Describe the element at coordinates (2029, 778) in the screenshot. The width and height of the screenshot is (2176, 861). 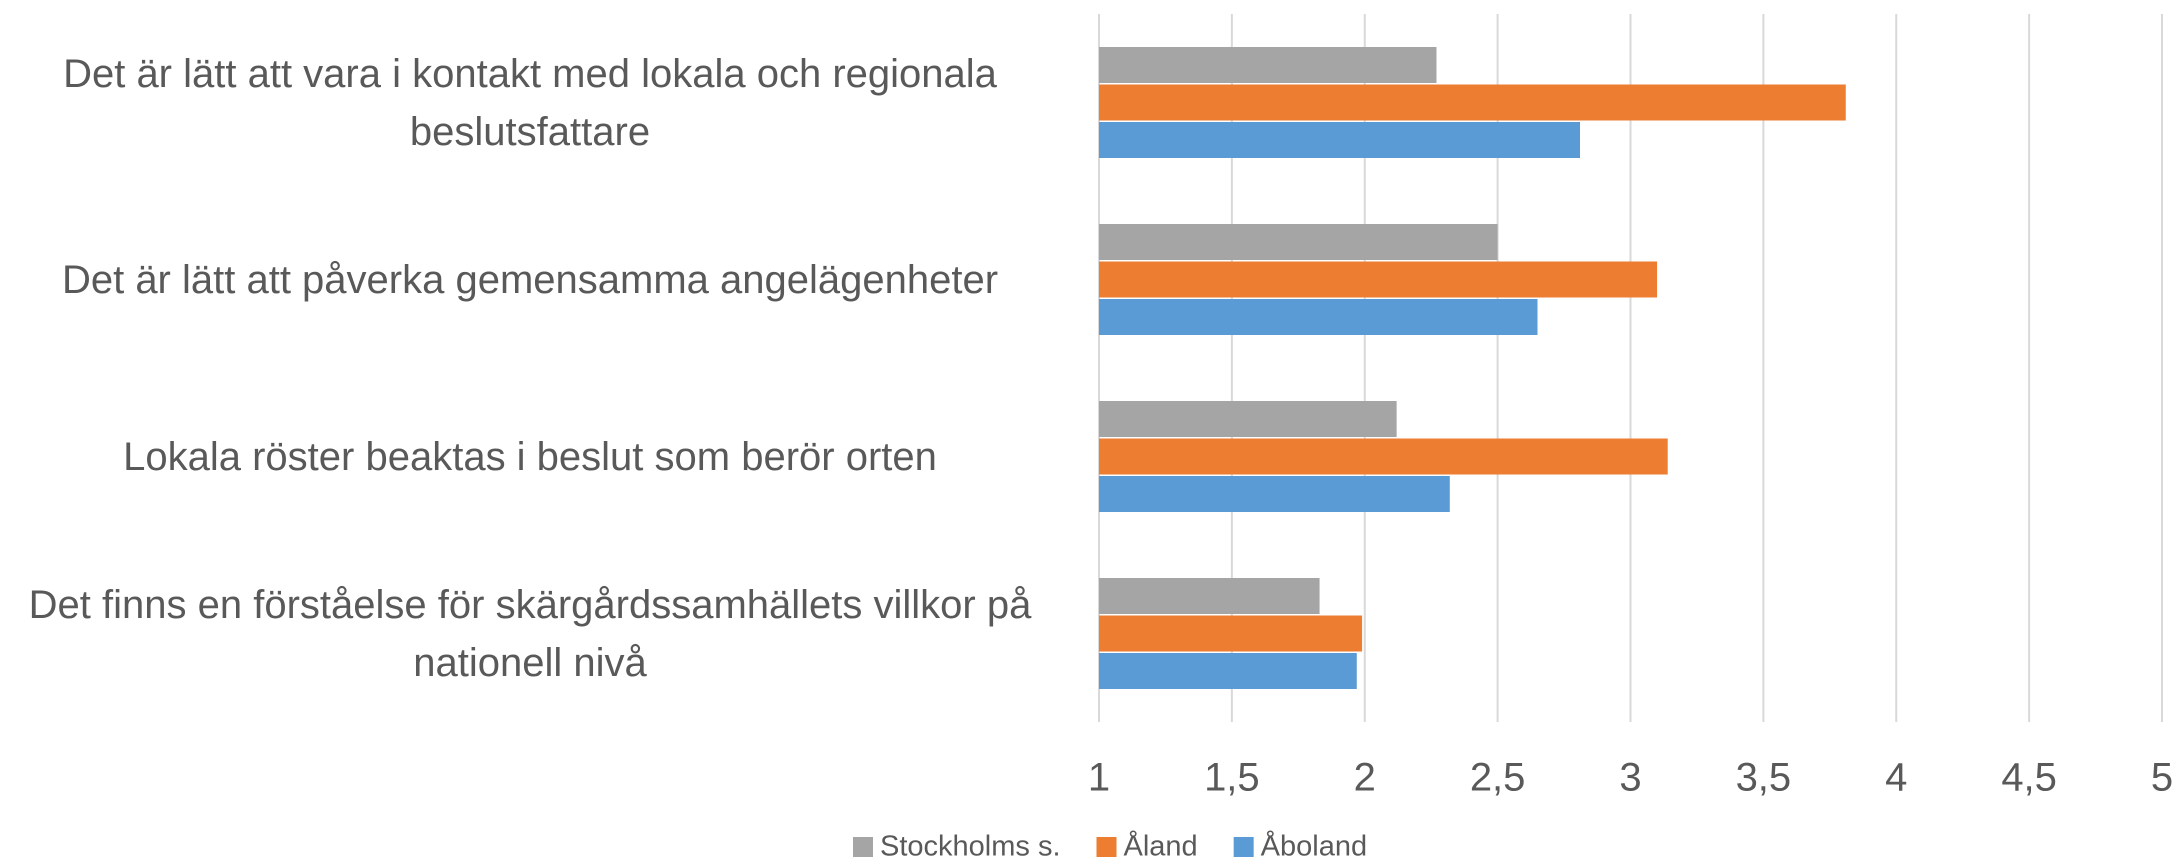
I see `x-tick-label: 4,5` at that location.